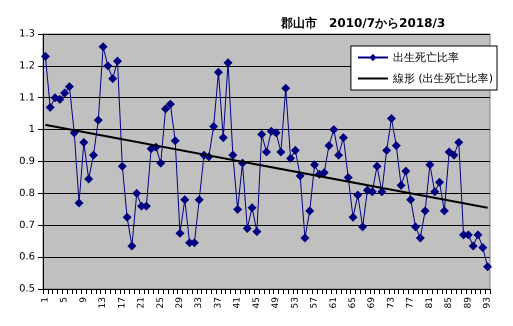 The image size is (513, 326). Describe the element at coordinates (443, 78) in the screenshot. I see `legend-label: 線形 (出生死亡比率)` at that location.